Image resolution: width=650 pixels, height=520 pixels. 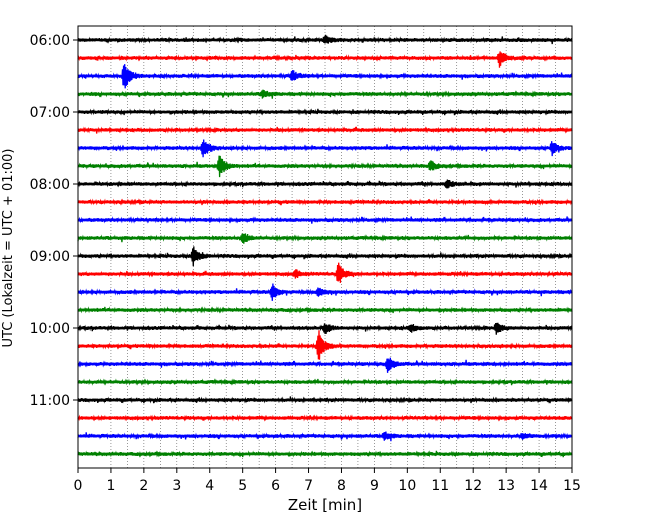 What do you see at coordinates (78, 486) in the screenshot?
I see `x-tick-label: 0` at bounding box center [78, 486].